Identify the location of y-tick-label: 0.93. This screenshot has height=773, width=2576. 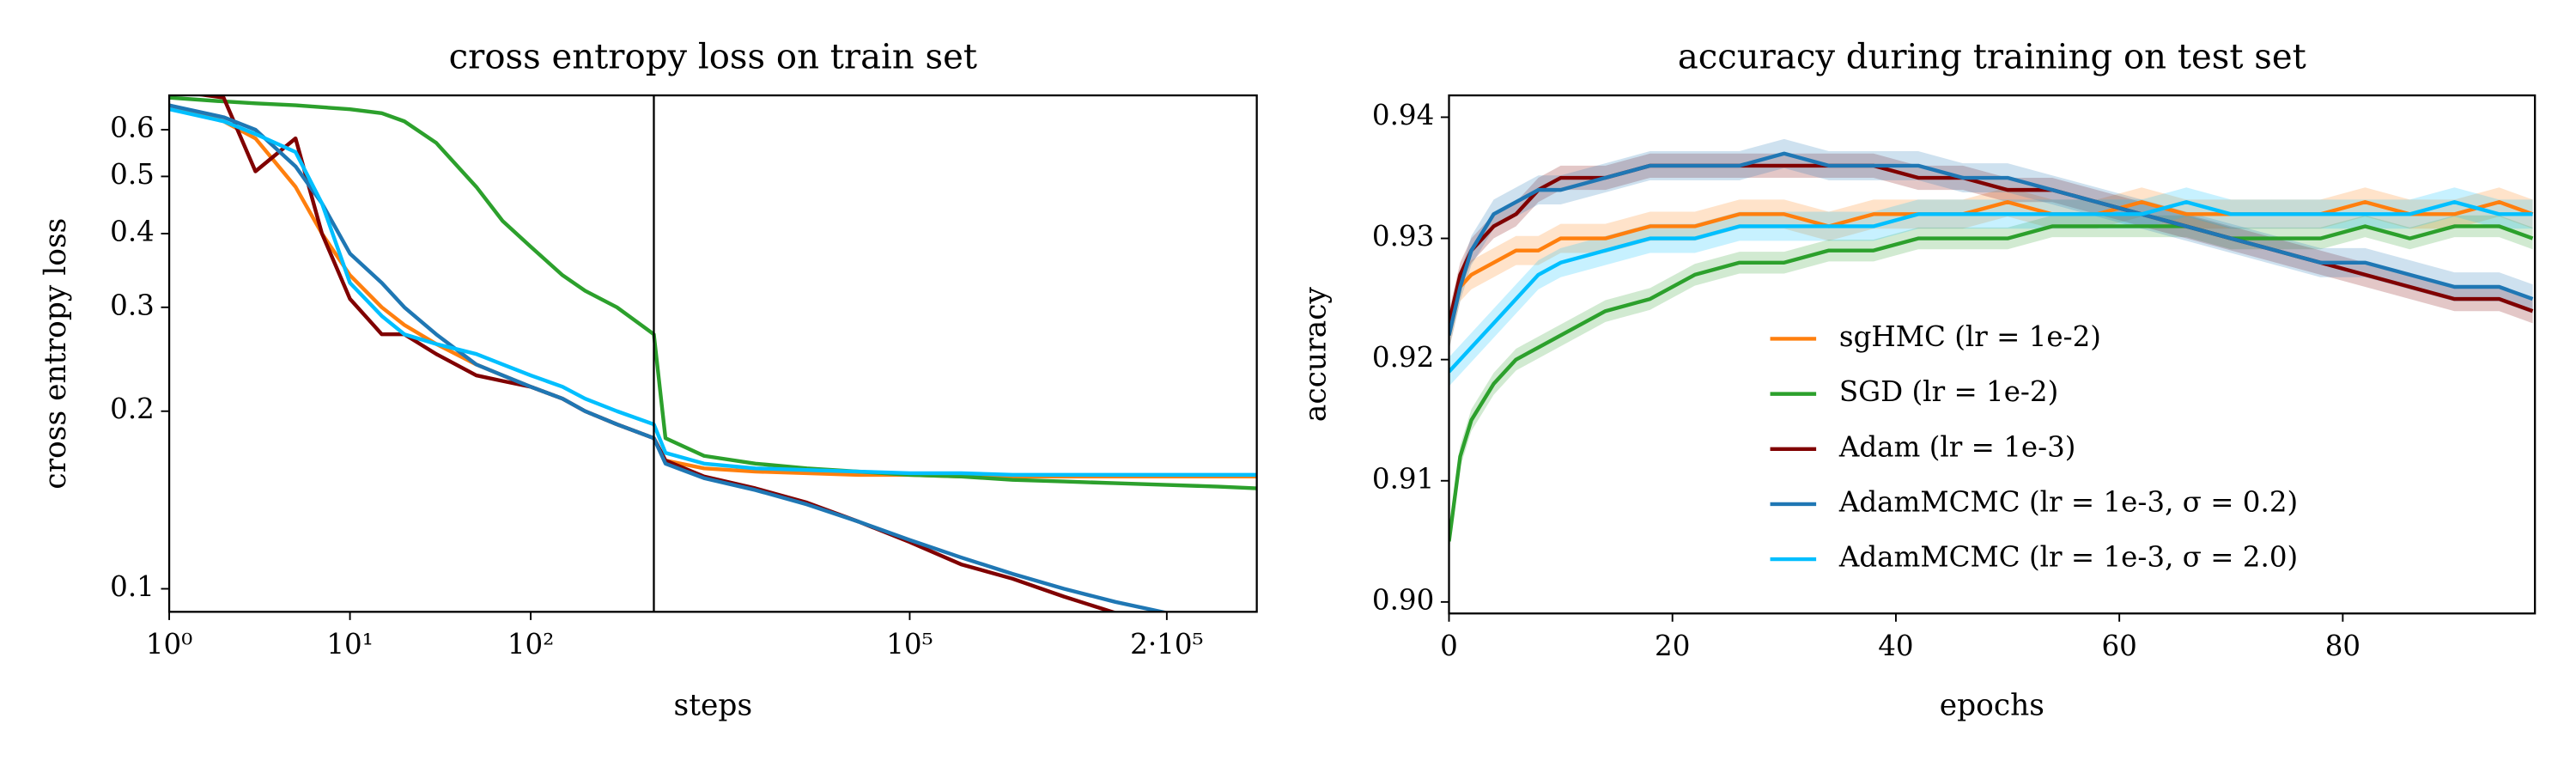
(1403, 237).